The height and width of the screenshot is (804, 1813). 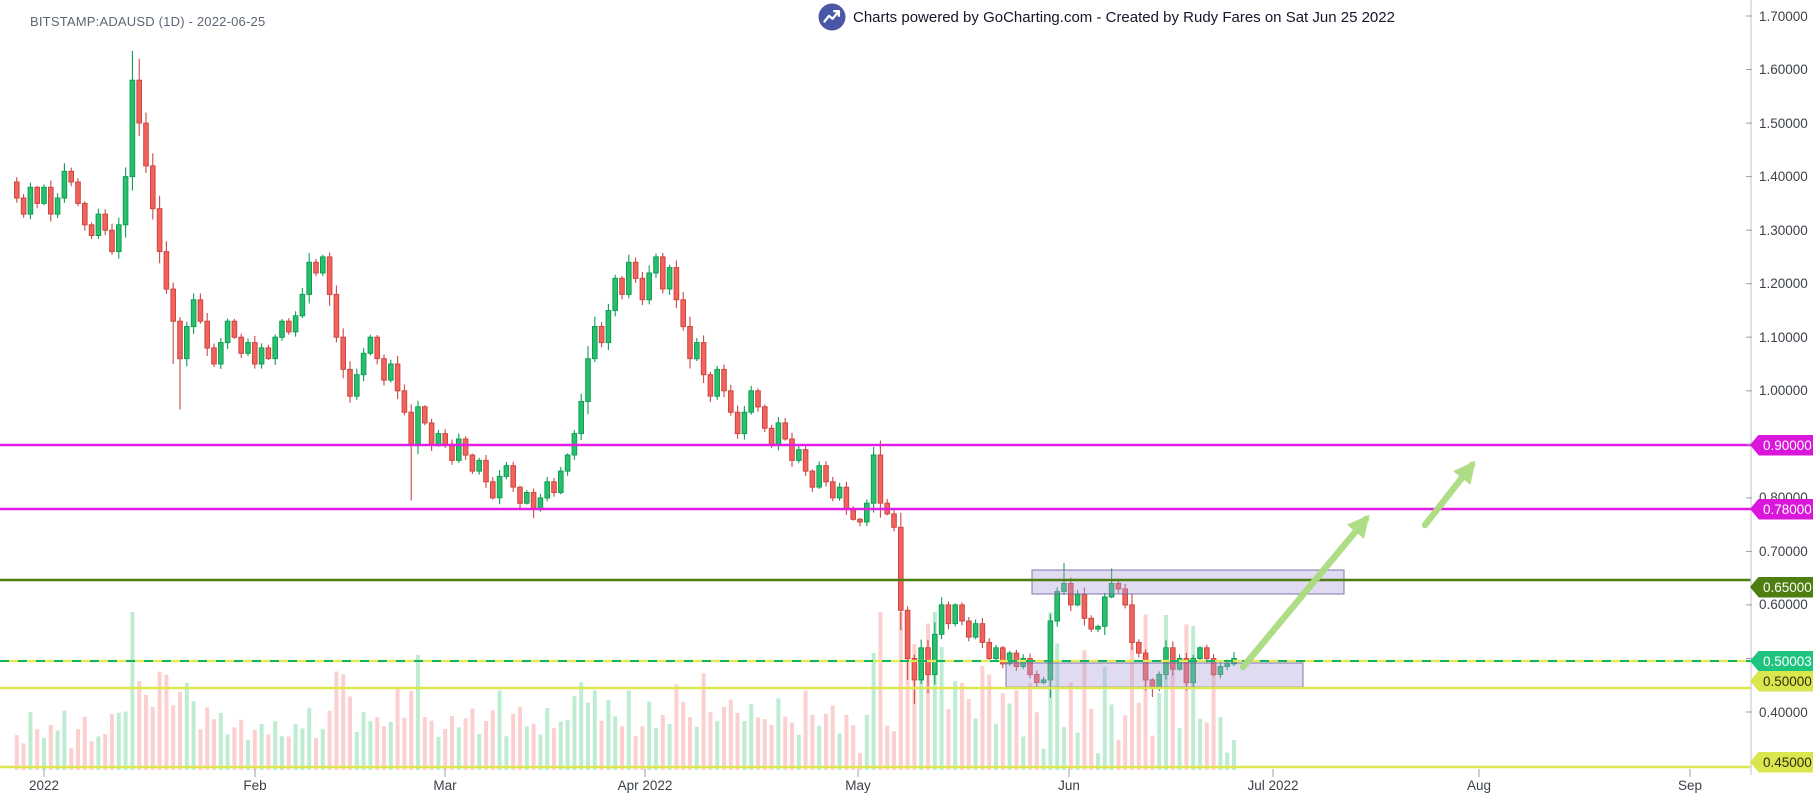 What do you see at coordinates (1781, 445) in the screenshot?
I see `price-tag: 0.90000` at bounding box center [1781, 445].